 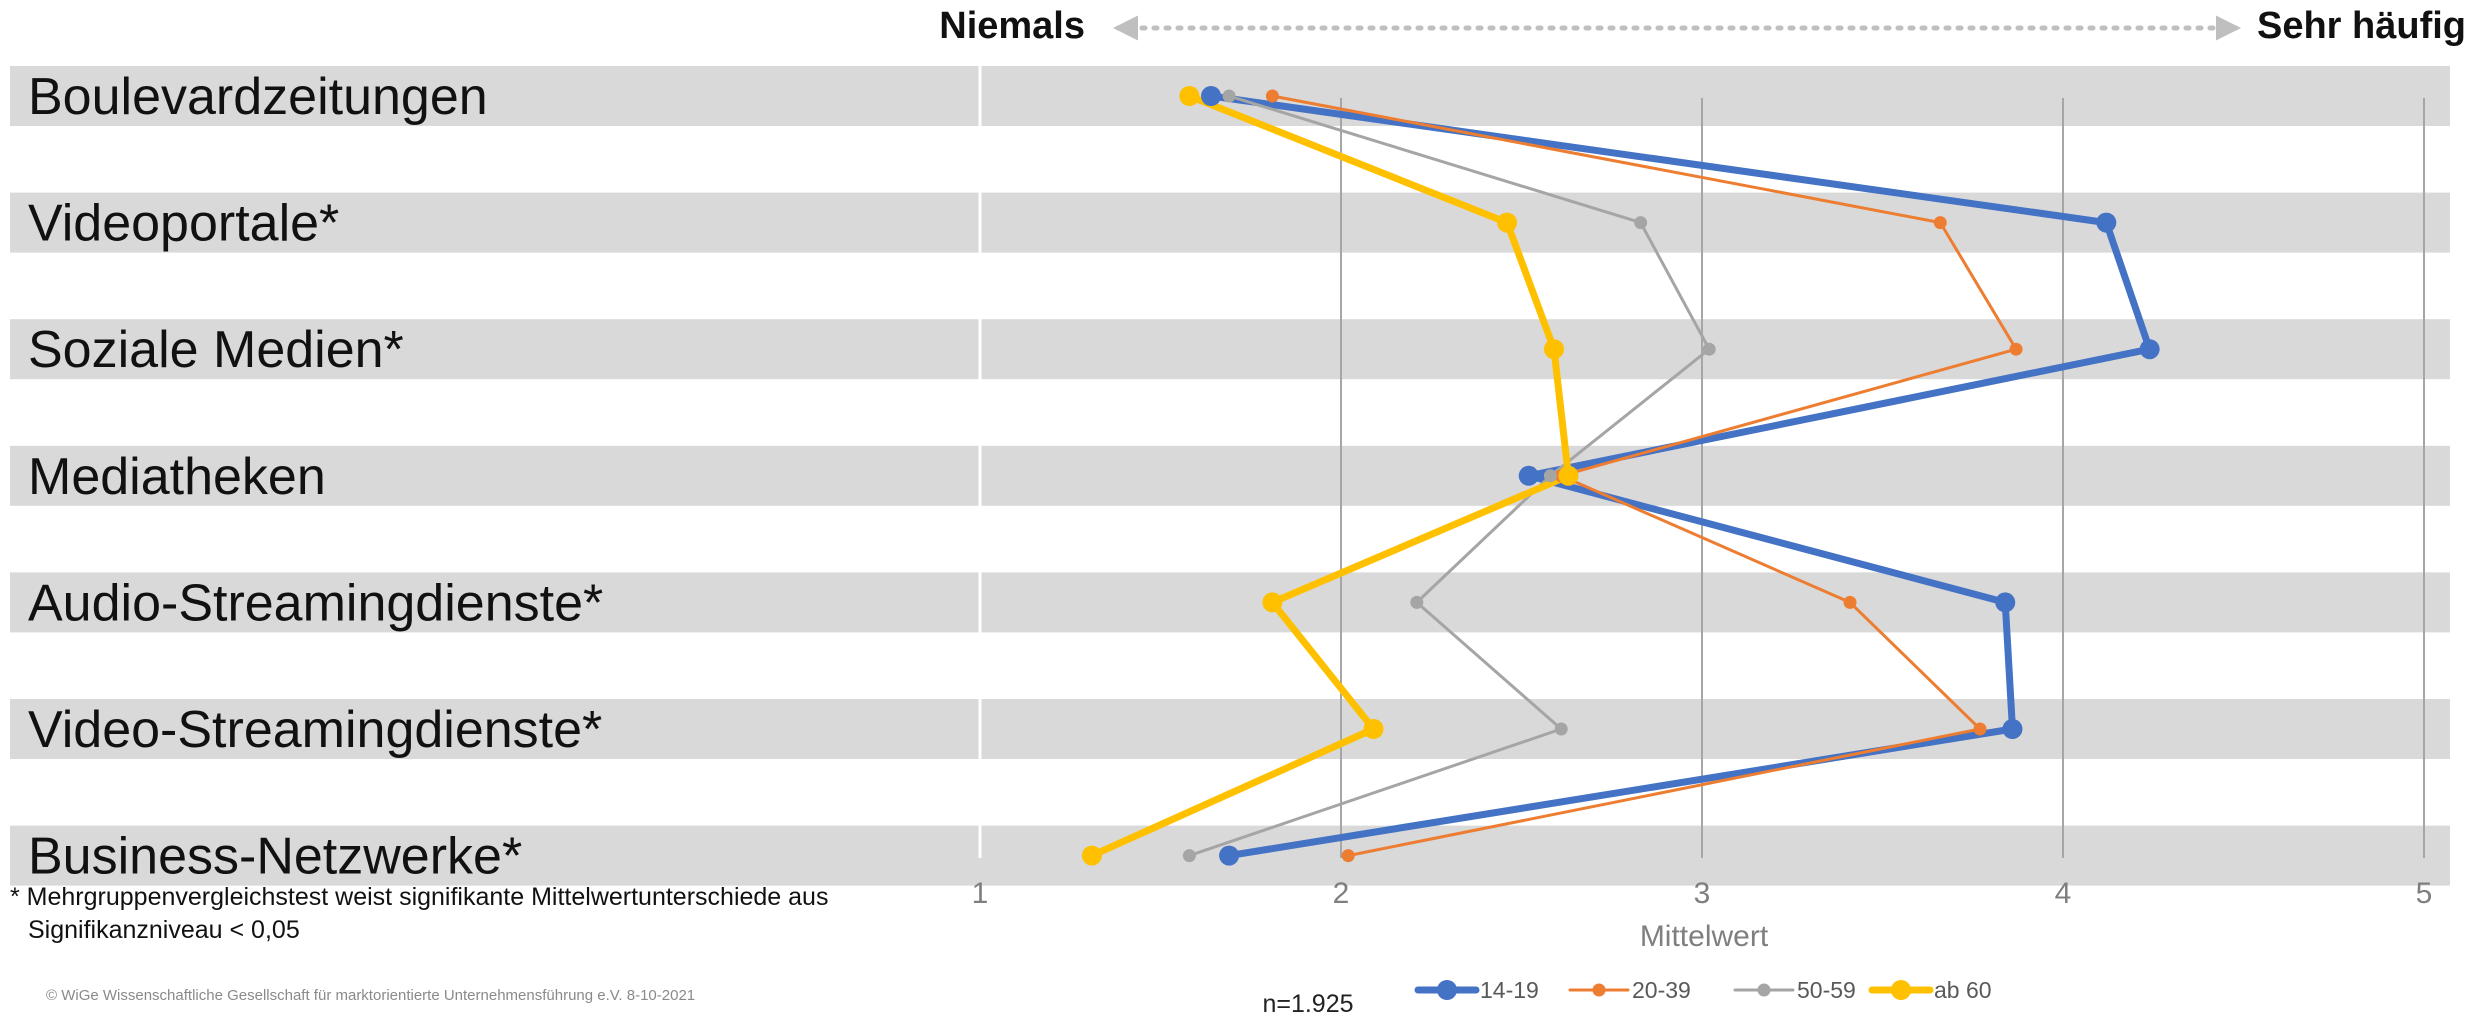 I want to click on category-label: Mediatheken, so click(x=177, y=477).